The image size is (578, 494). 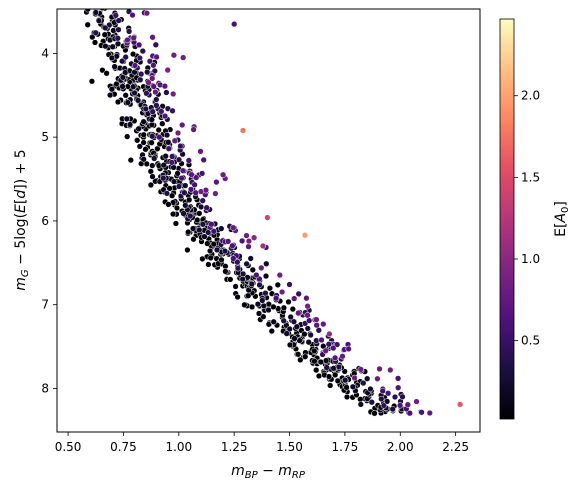 I want to click on colorbar, so click(x=507, y=219).